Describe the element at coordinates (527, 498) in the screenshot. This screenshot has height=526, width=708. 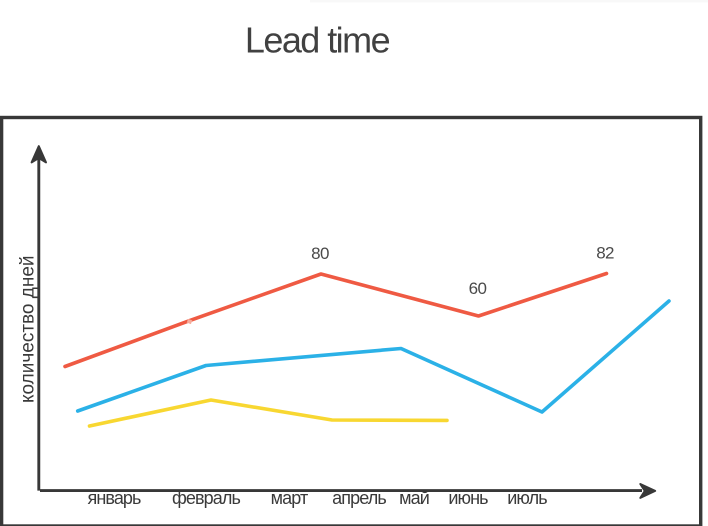
I see `svg-text: июль` at that location.